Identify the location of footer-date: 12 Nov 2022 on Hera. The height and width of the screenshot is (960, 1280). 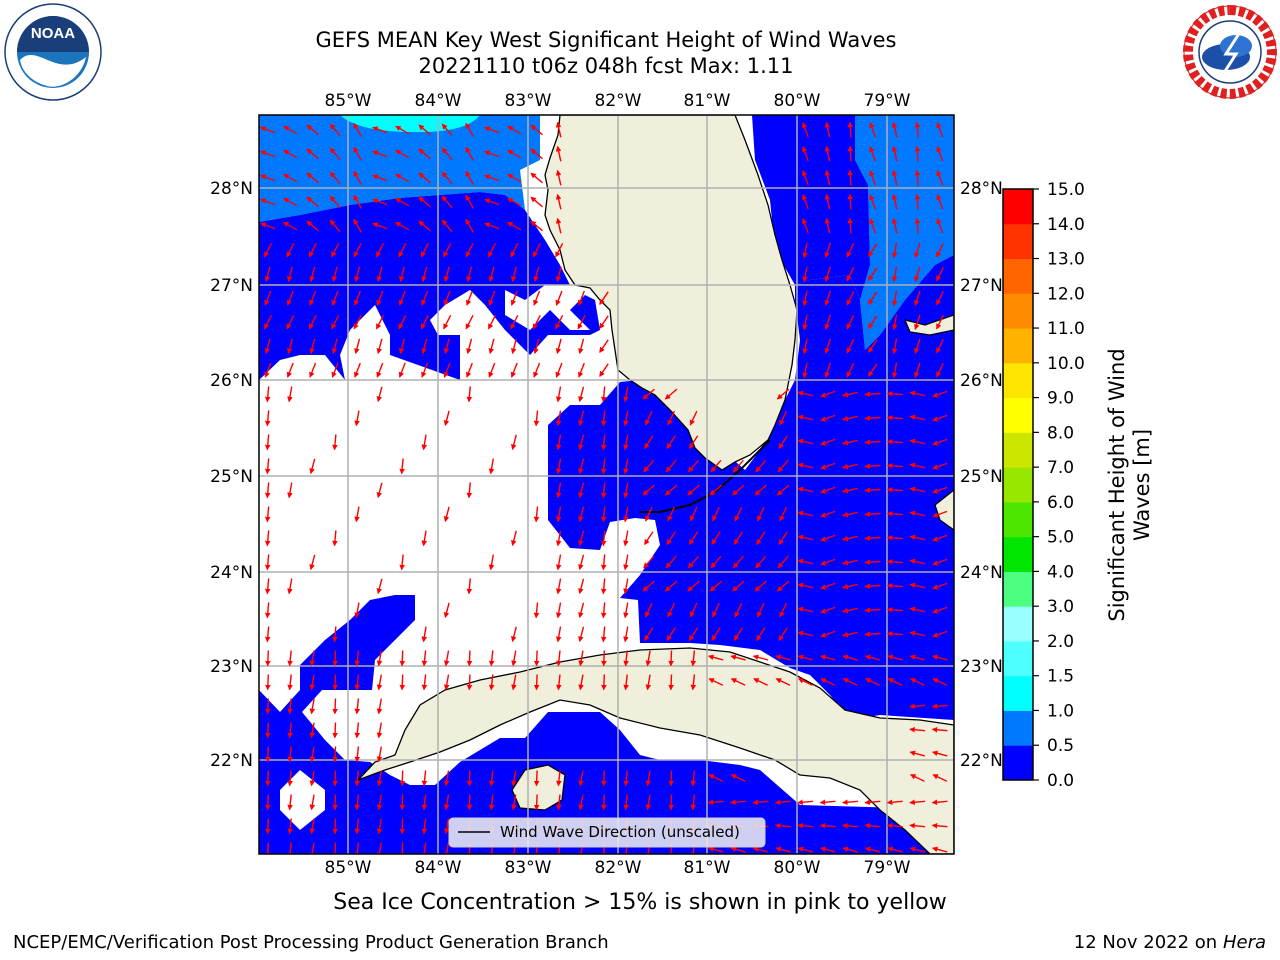
(1170, 942).